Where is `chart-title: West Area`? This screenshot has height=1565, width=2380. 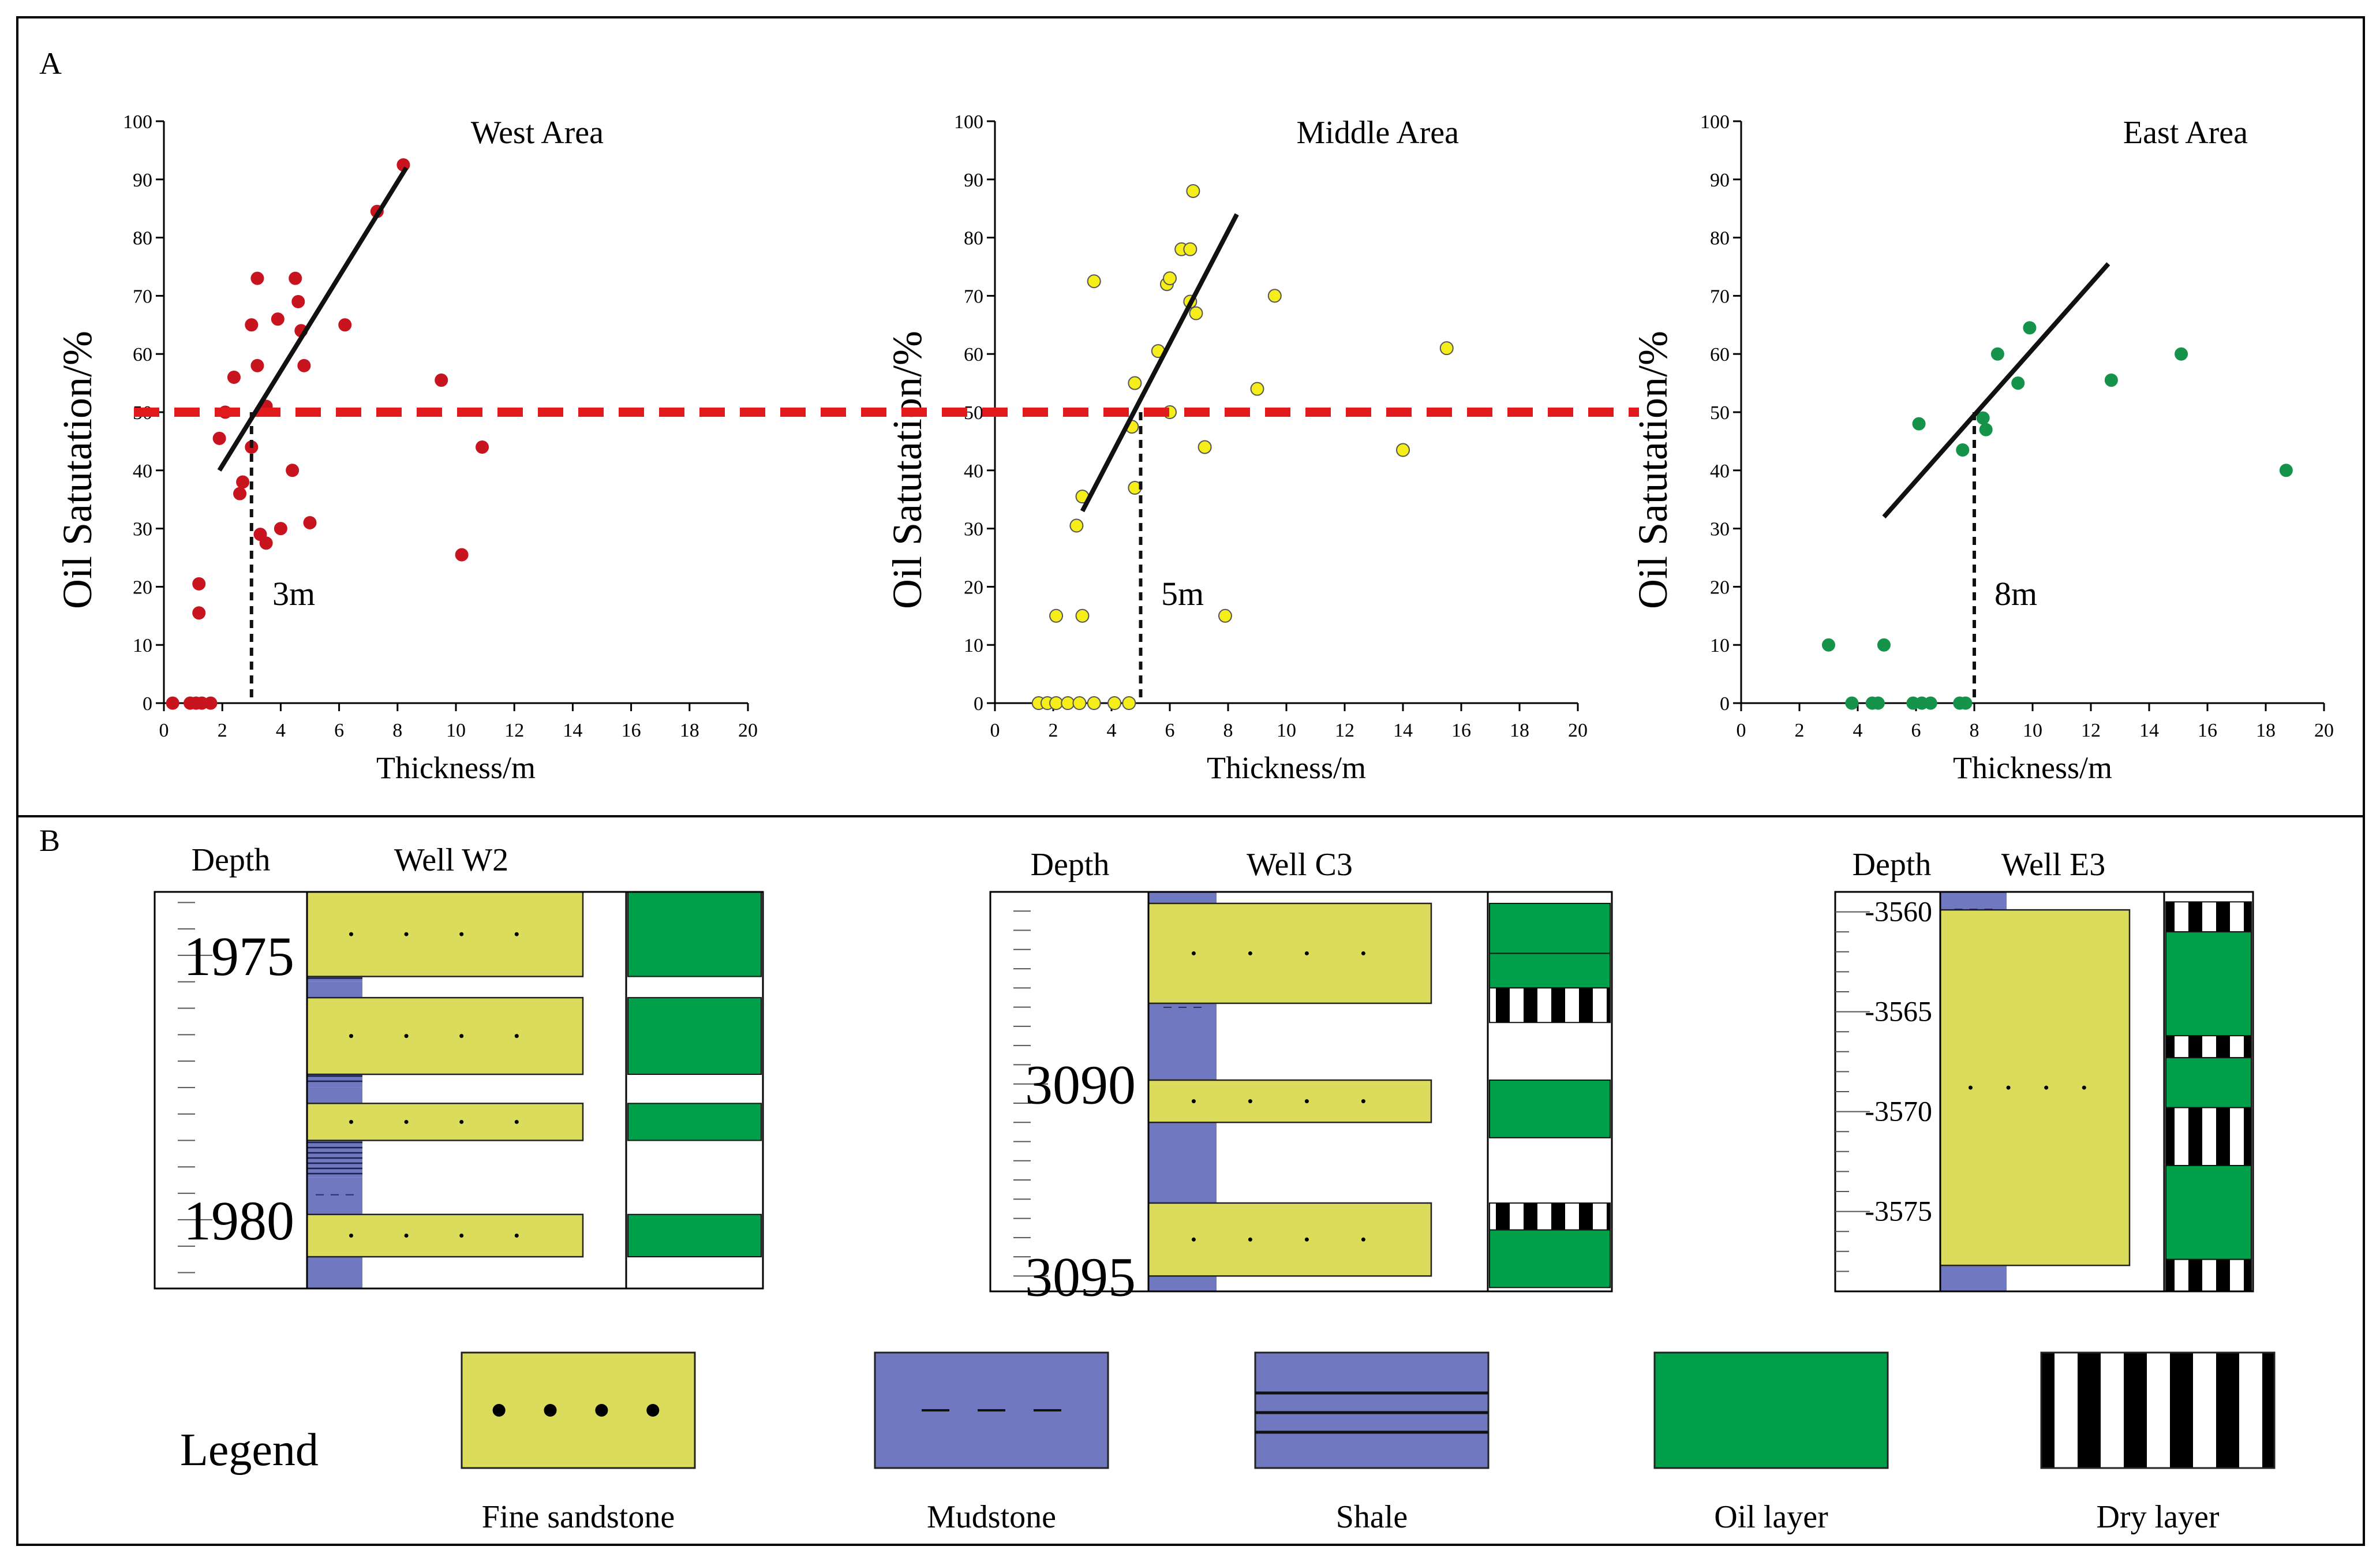 chart-title: West Area is located at coordinates (537, 133).